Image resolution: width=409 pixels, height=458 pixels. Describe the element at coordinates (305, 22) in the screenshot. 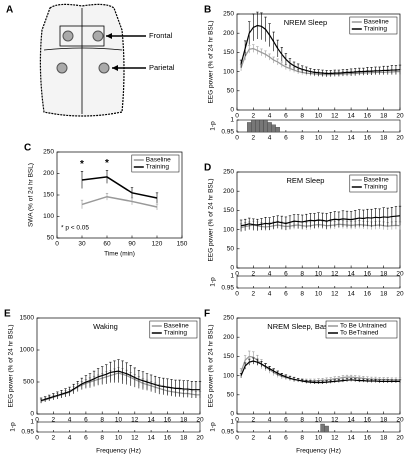

I see `chart-title: NREM Sleep` at that location.